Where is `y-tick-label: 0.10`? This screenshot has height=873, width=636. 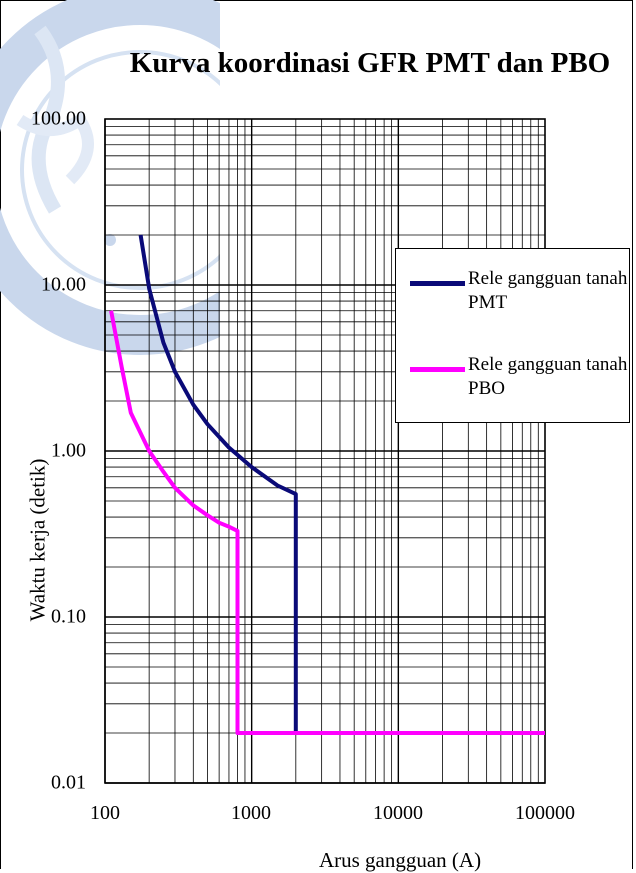 y-tick-label: 0.10 is located at coordinates (68, 616).